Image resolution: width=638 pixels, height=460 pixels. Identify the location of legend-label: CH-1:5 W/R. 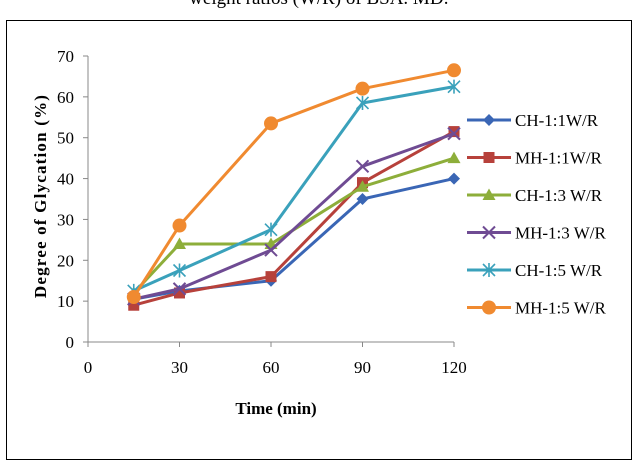
(559, 270).